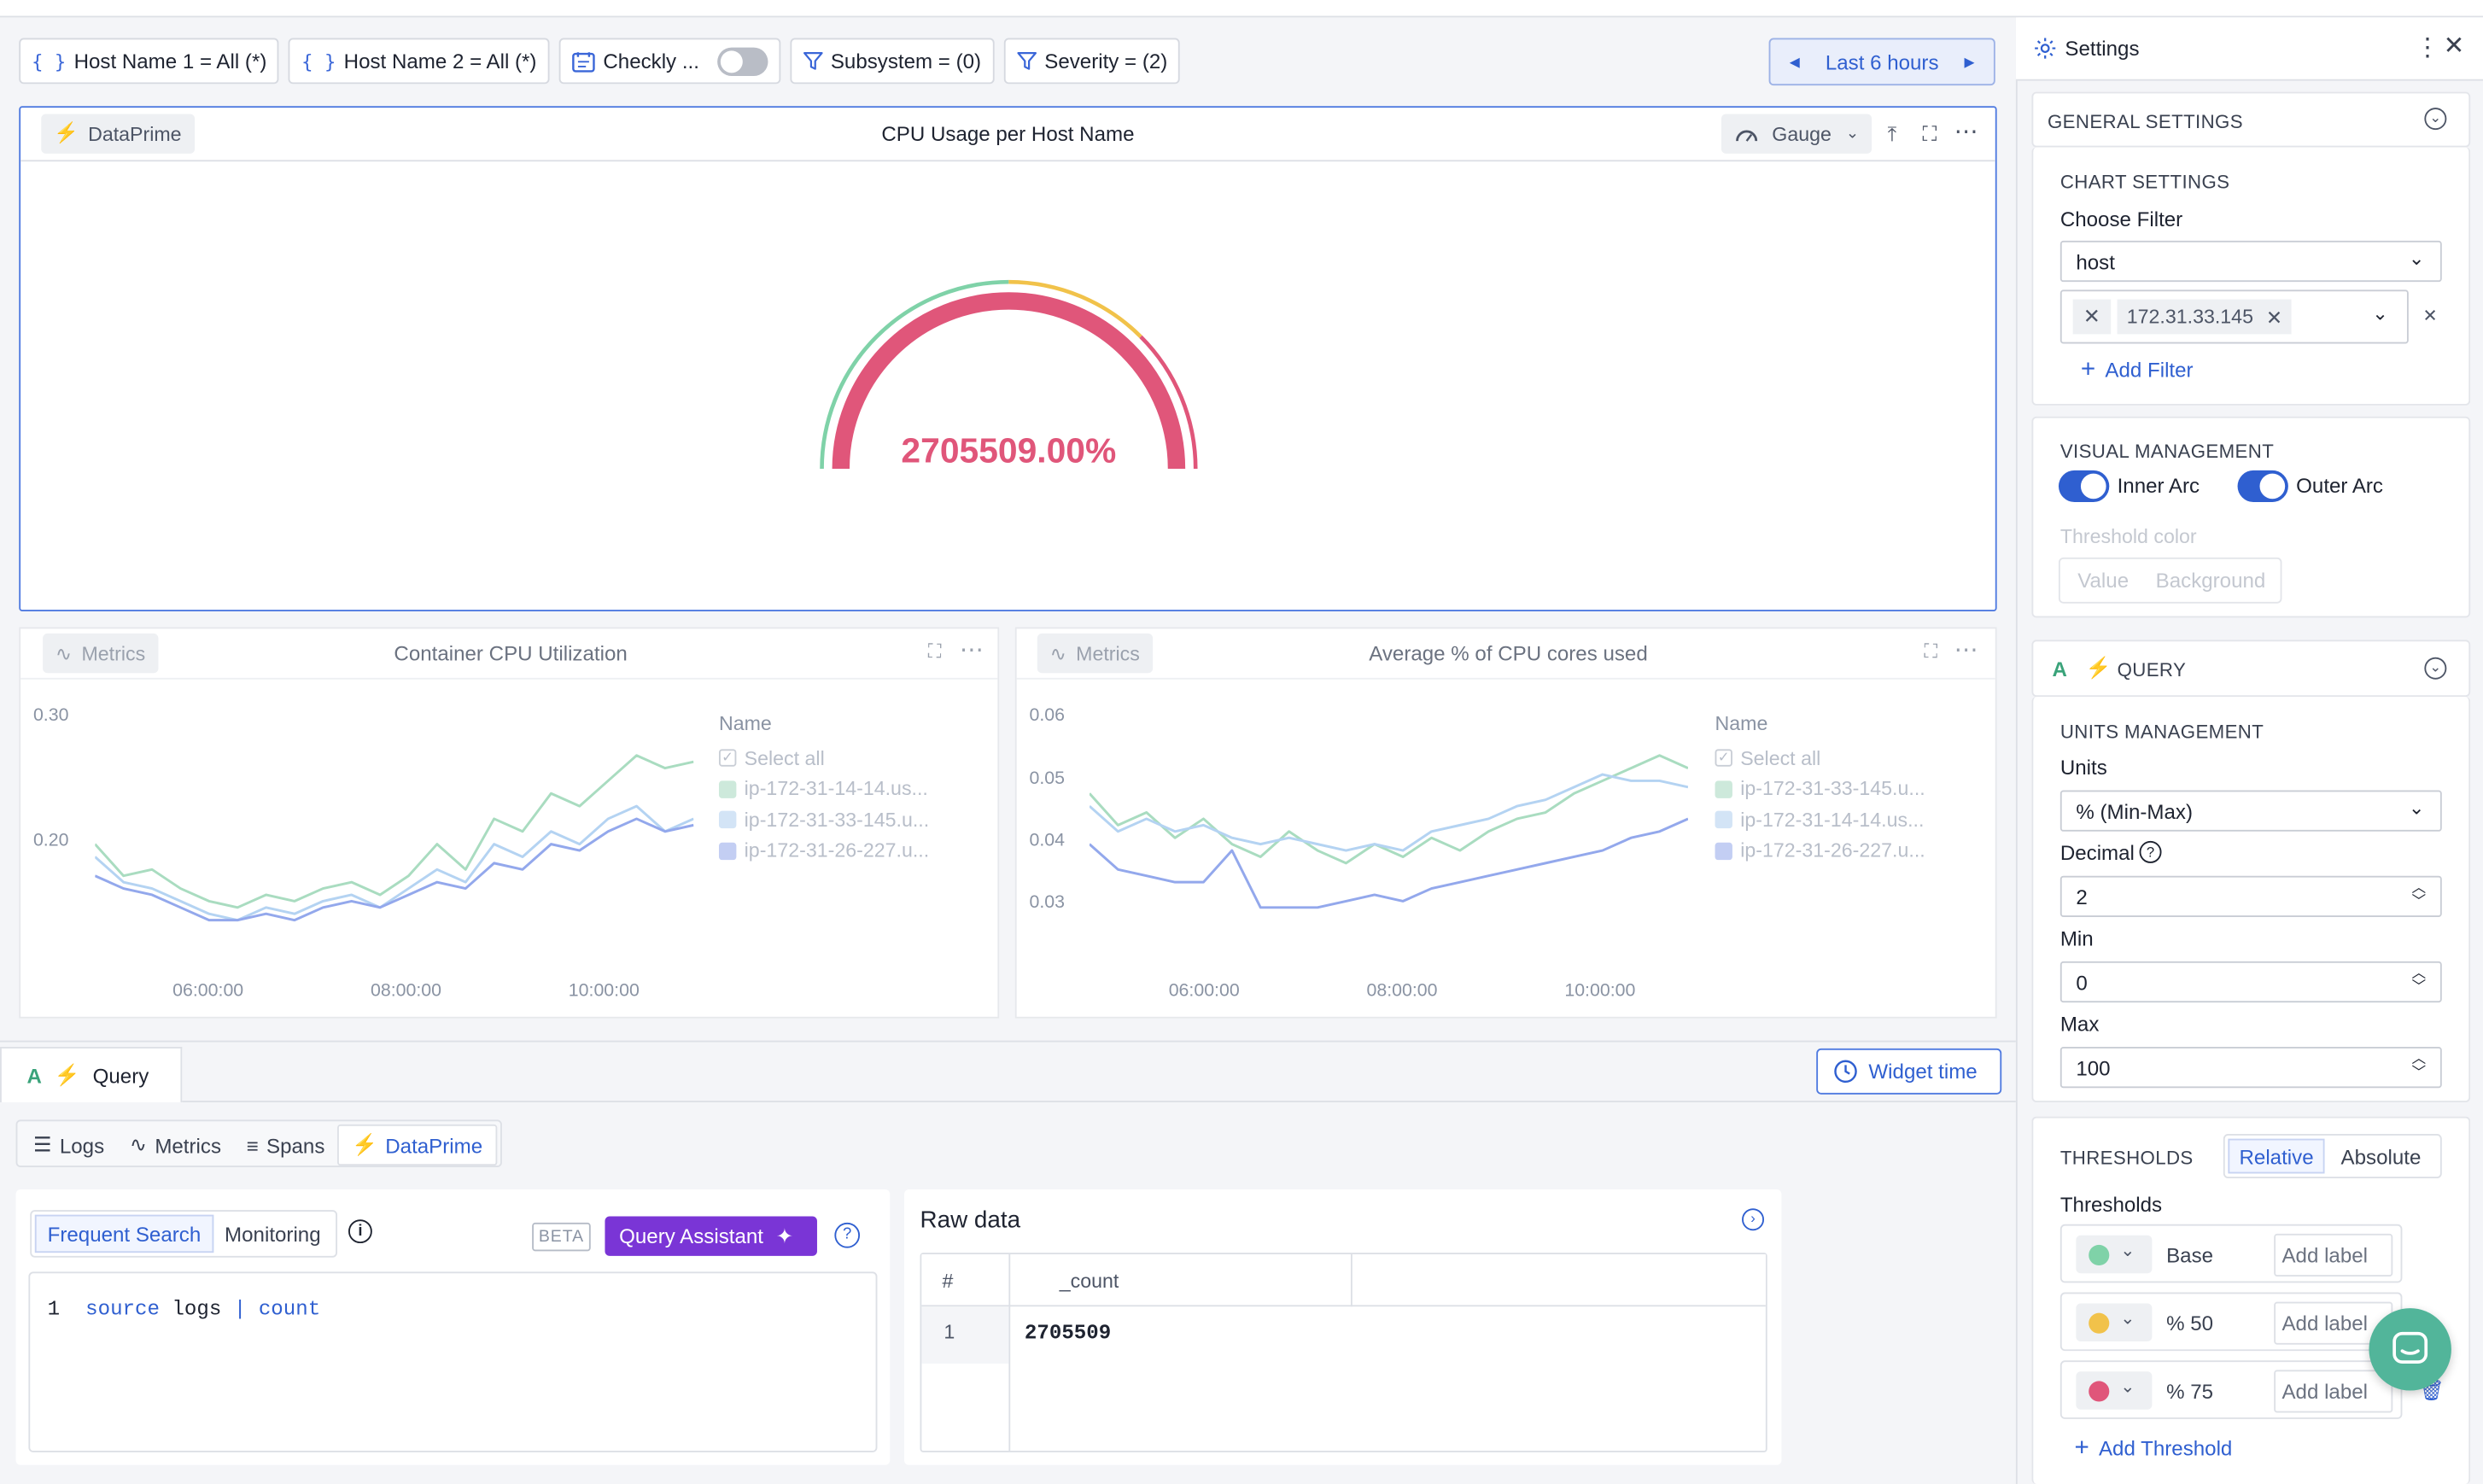 The width and height of the screenshot is (2483, 1484). What do you see at coordinates (2092, 317) in the screenshot?
I see `clear-all-icon: ✕` at bounding box center [2092, 317].